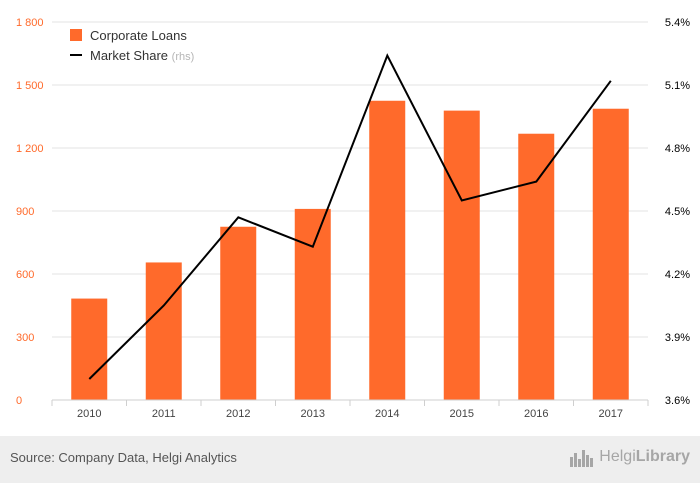 The image size is (700, 483). Describe the element at coordinates (677, 86) in the screenshot. I see `right-tick-label: 5.1%` at that location.